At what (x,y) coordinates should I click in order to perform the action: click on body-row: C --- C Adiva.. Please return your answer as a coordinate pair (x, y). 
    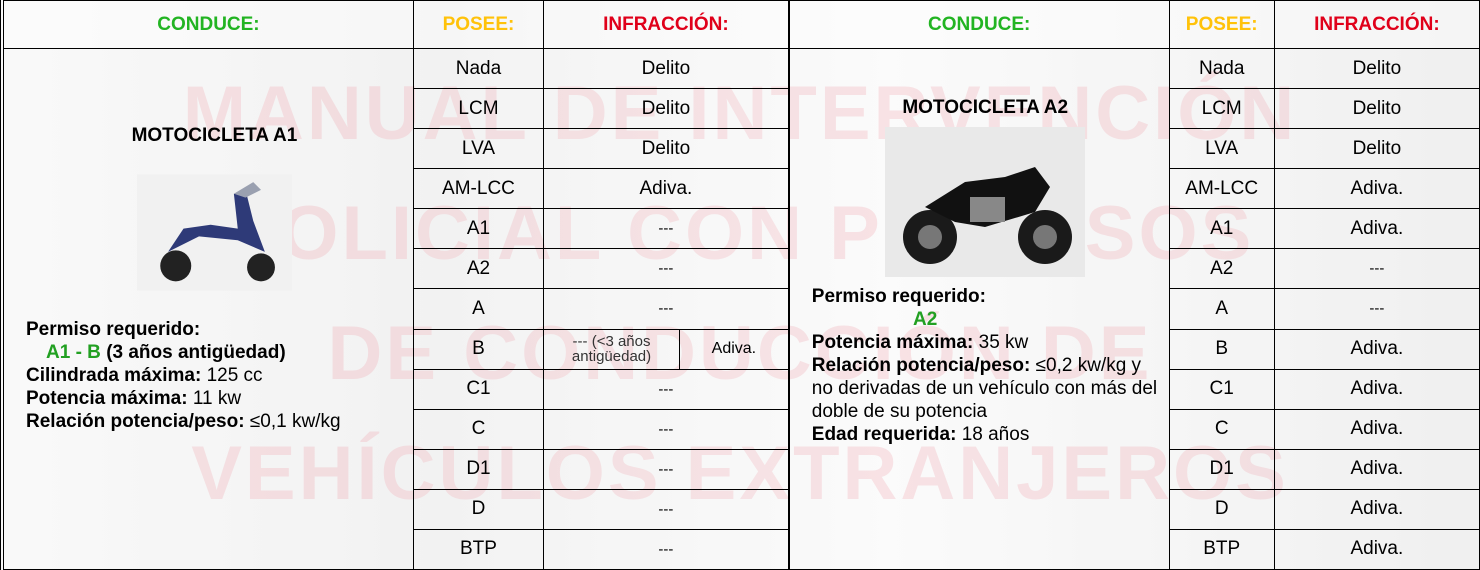
    Looking at the image, I should click on (741, 429).